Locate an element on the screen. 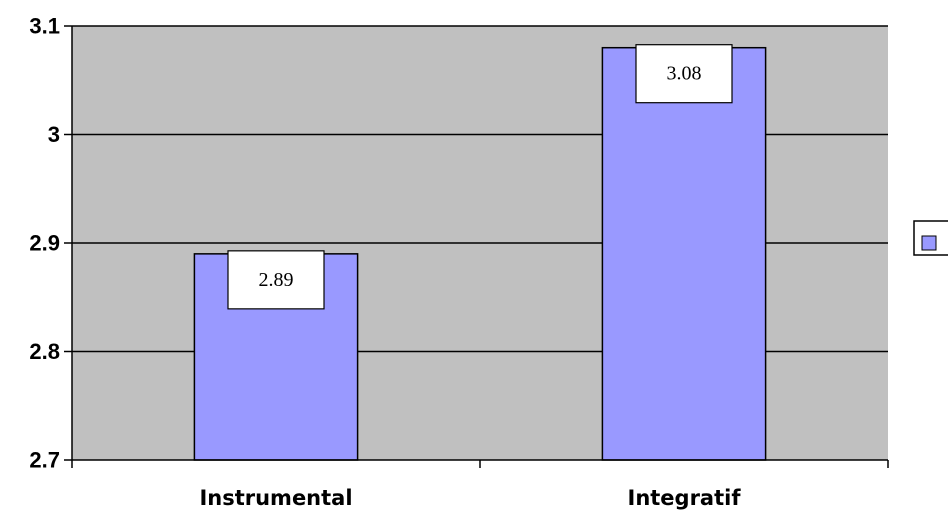  x-tick-label: Integratif is located at coordinates (685, 498).